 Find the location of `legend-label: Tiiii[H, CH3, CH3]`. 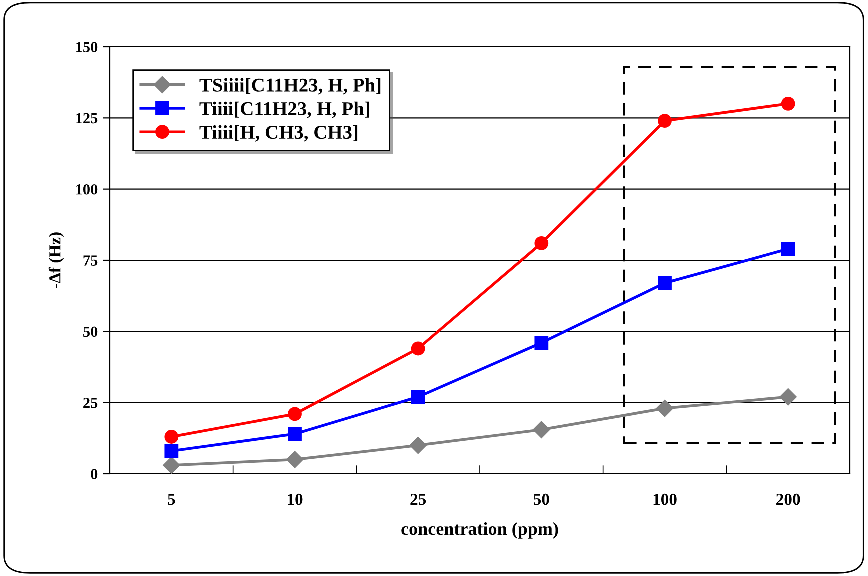

legend-label: Tiiii[H, CH3, CH3] is located at coordinates (279, 133).